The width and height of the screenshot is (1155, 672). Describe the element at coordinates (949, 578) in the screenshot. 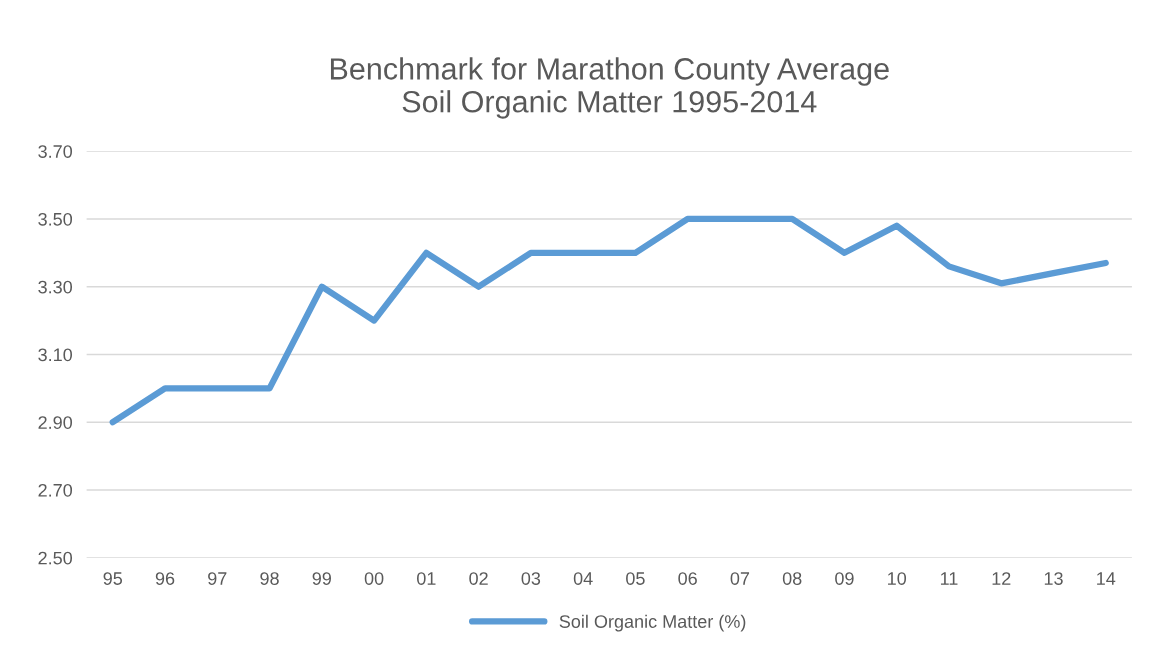

I see `x-tick-label: 11` at that location.